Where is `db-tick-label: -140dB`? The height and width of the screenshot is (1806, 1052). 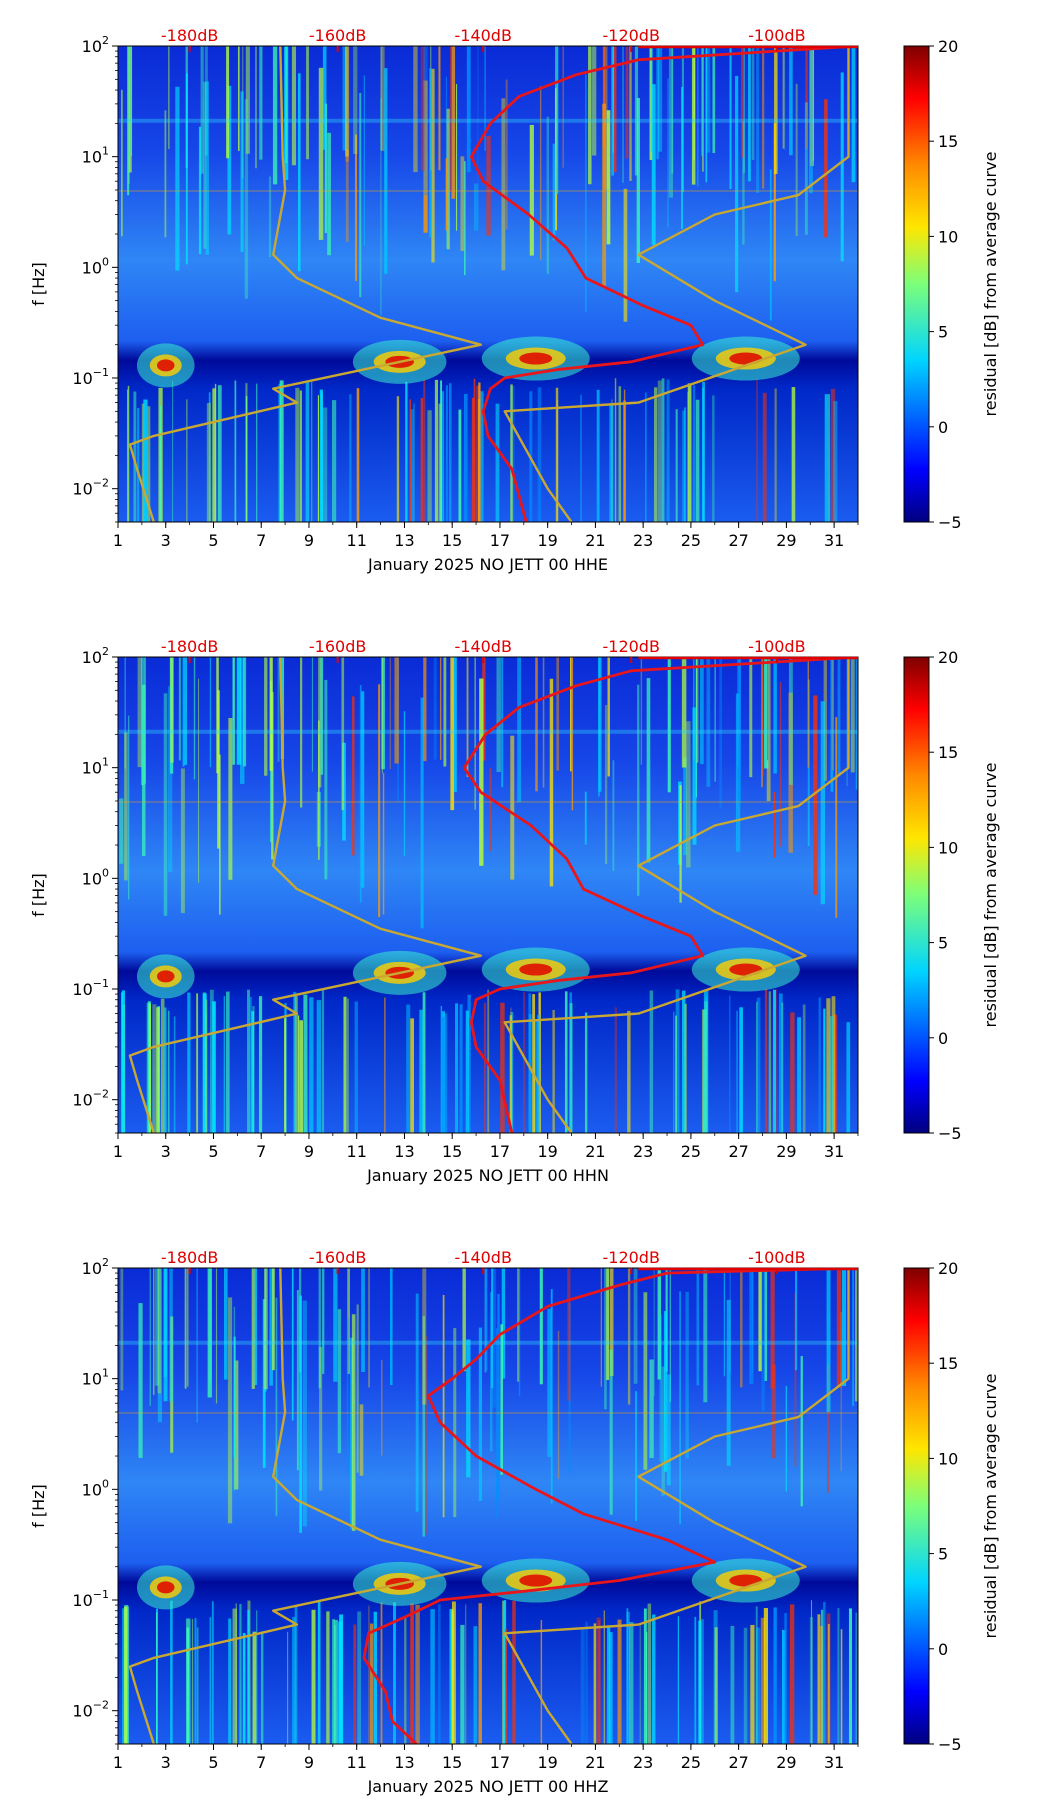
db-tick-label: -140dB is located at coordinates (482, 646).